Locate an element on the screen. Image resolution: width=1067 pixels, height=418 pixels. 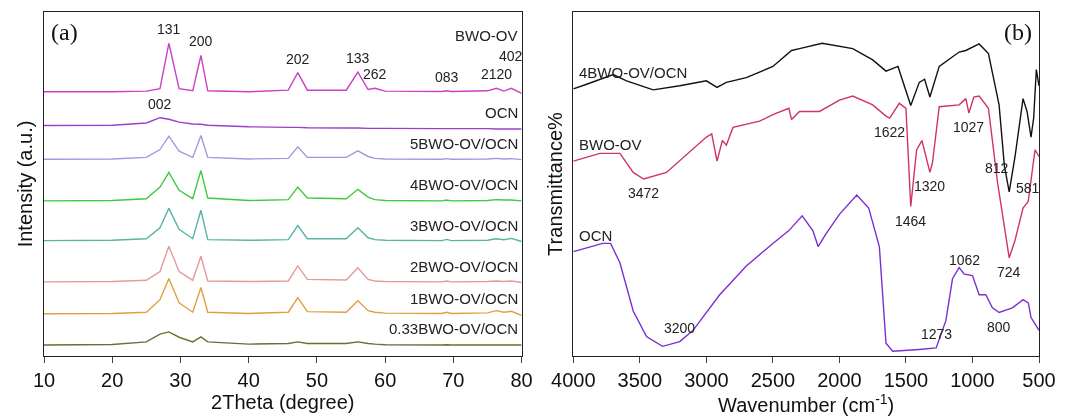
annotation: 262 is located at coordinates (375, 74).